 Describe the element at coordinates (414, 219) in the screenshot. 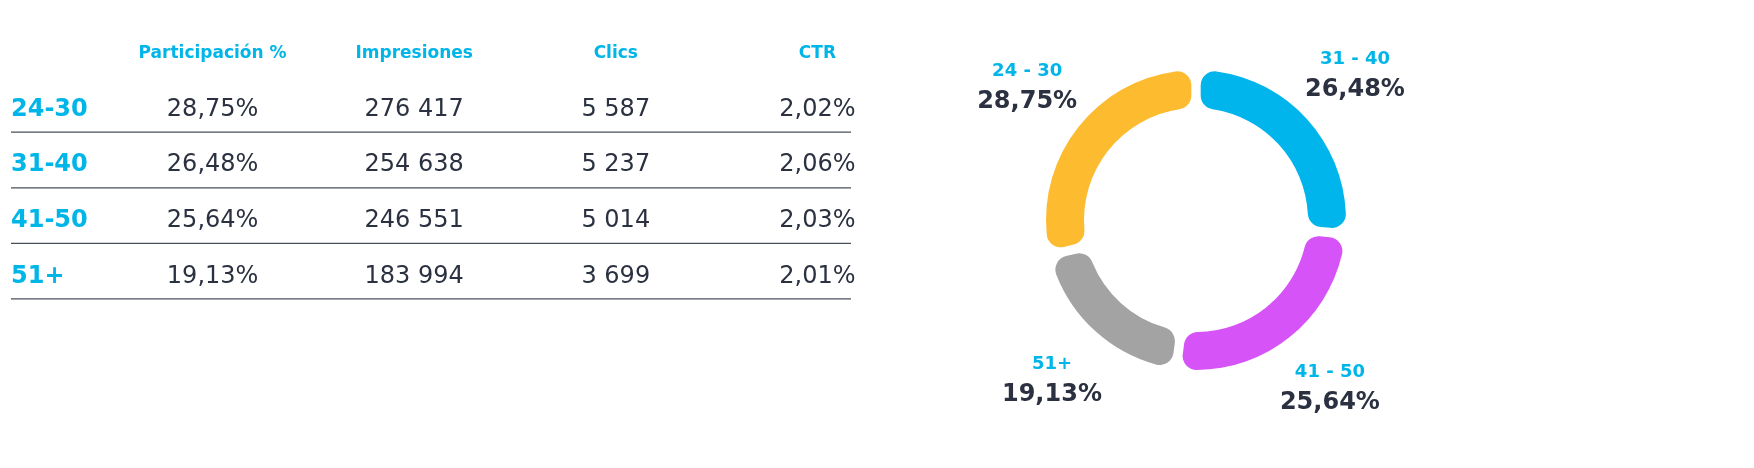

I see `data-label: 246 551` at that location.